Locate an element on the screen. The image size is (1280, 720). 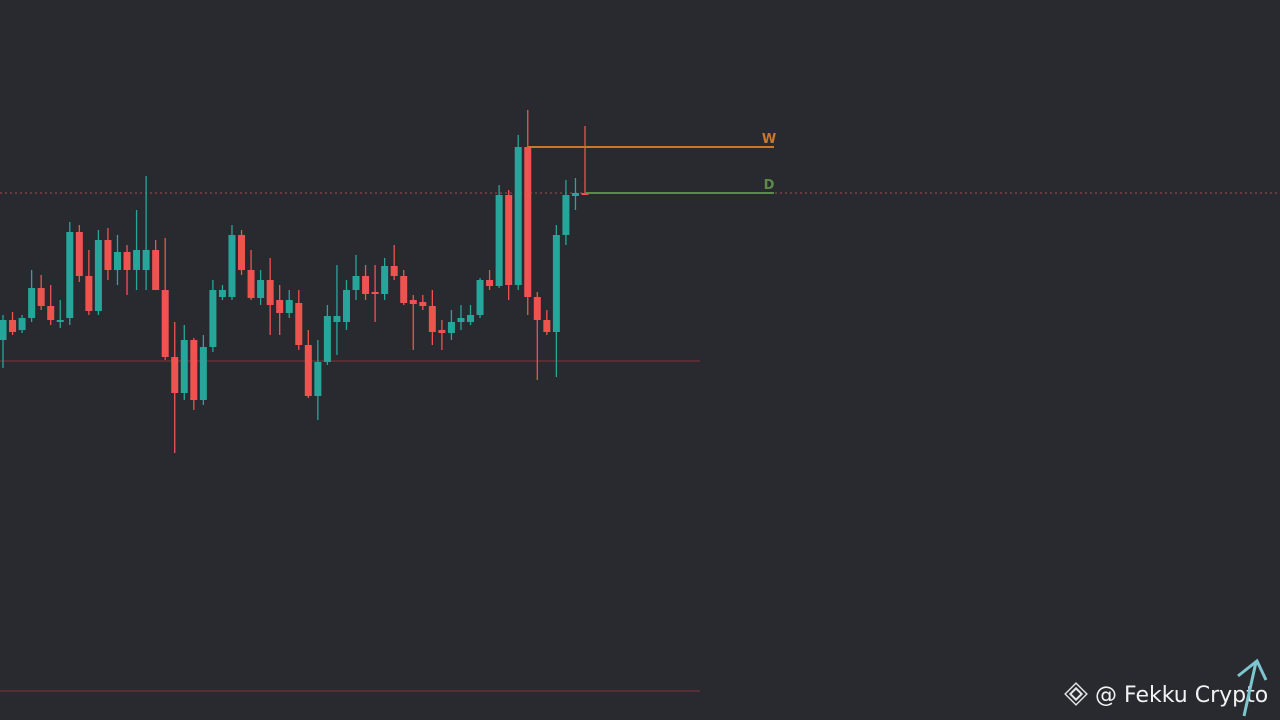
watermark-icon is located at coordinates (1076, 694).